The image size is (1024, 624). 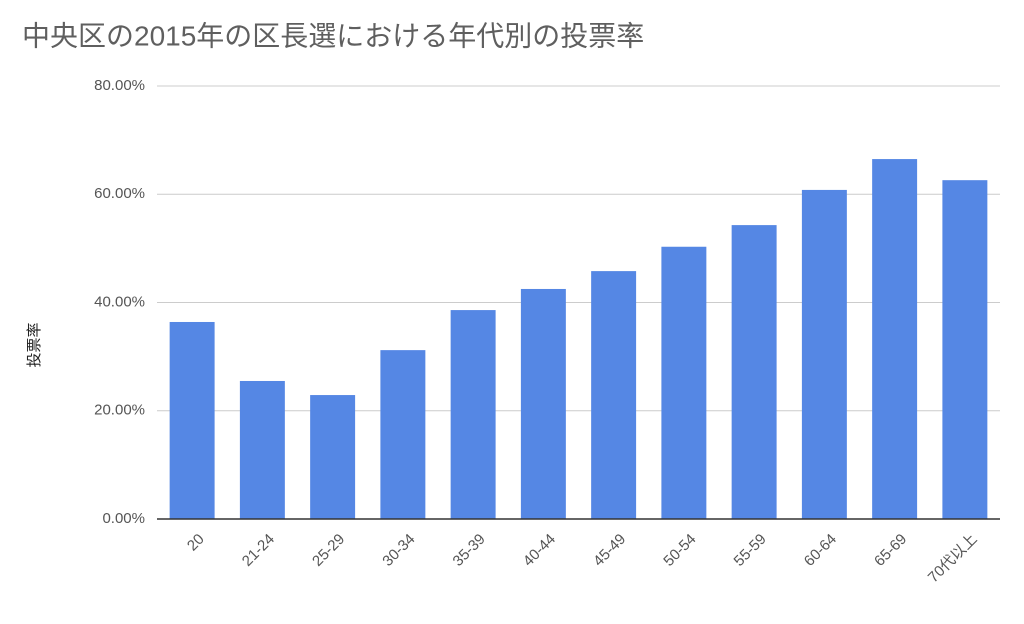 I want to click on x-tick-label: 25-29, so click(x=328, y=550).